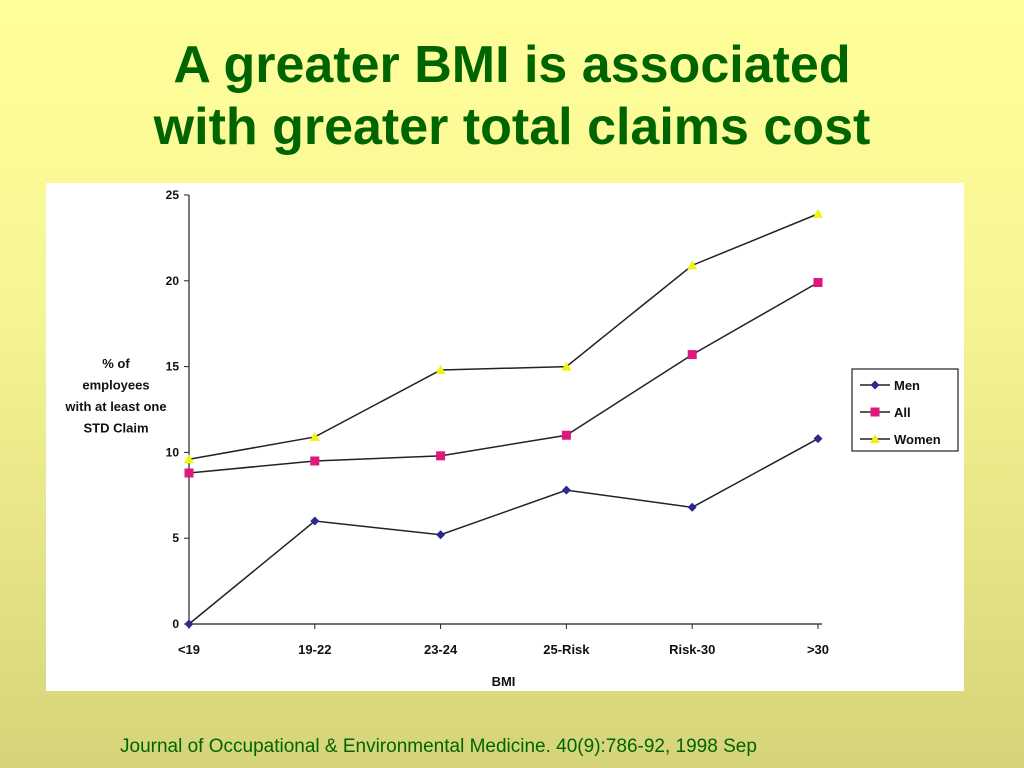 The image size is (1024, 768). I want to click on y-tick-label: 0, so click(175, 624).